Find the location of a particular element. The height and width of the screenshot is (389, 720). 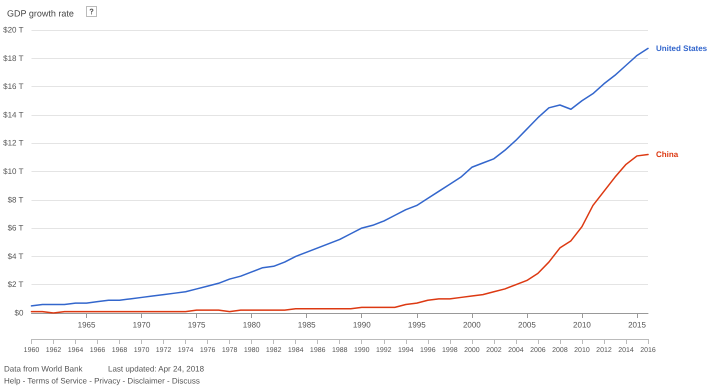

text: Last updated: Apr 24, 2018 is located at coordinates (156, 369).